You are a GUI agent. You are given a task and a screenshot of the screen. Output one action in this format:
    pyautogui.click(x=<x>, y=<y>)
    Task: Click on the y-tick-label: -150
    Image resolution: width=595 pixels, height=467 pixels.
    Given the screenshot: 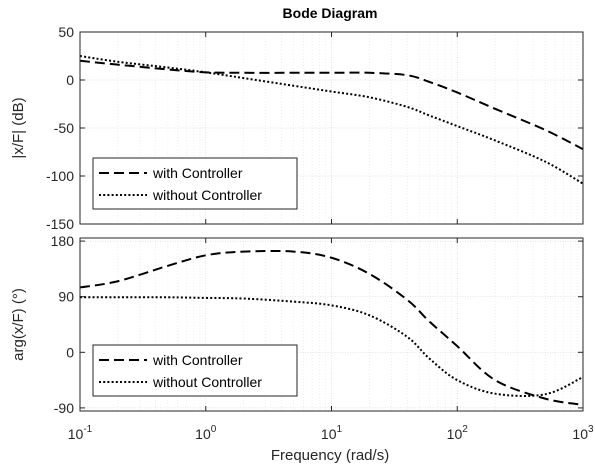 What is the action you would take?
    pyautogui.click(x=60, y=224)
    